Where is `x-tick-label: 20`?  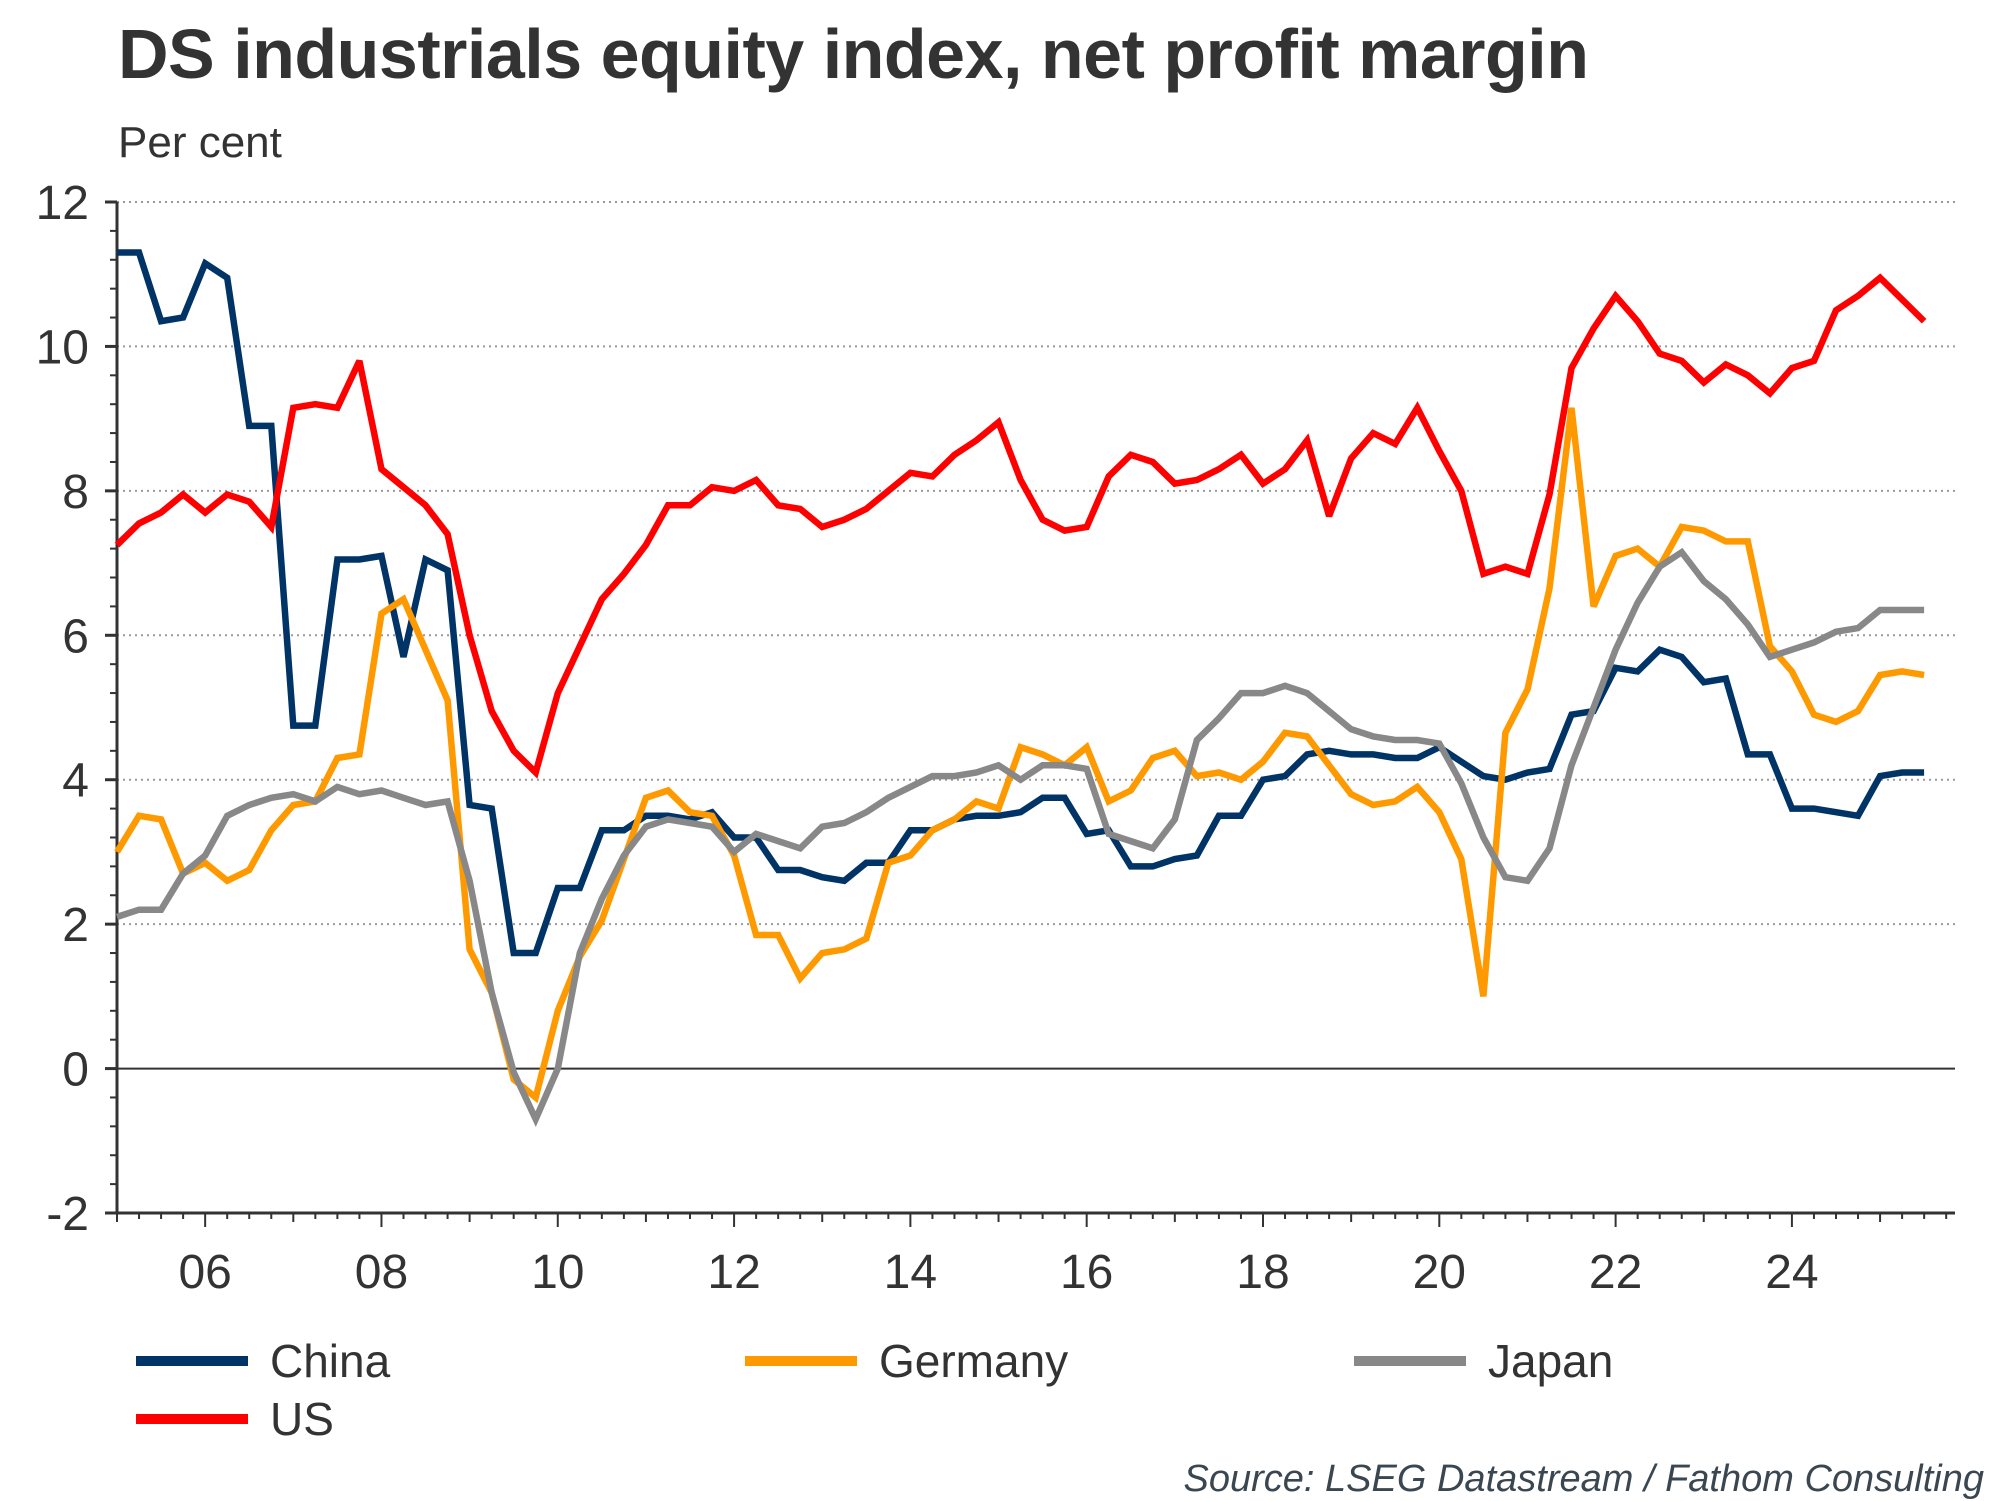 x-tick-label: 20 is located at coordinates (1439, 1272).